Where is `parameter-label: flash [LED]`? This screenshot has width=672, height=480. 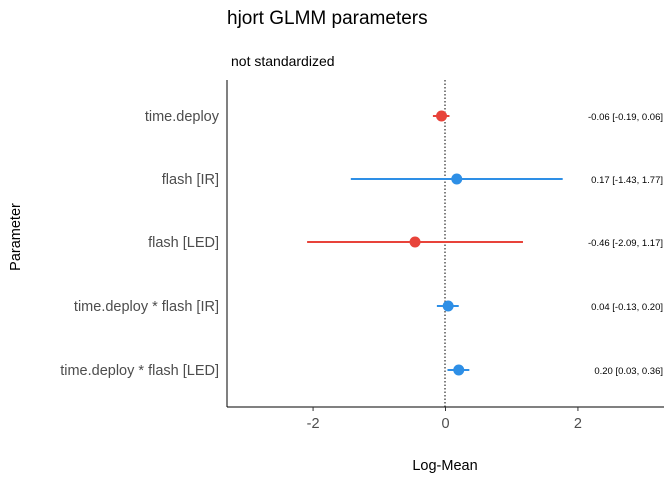
parameter-label: flash [LED] is located at coordinates (183, 243).